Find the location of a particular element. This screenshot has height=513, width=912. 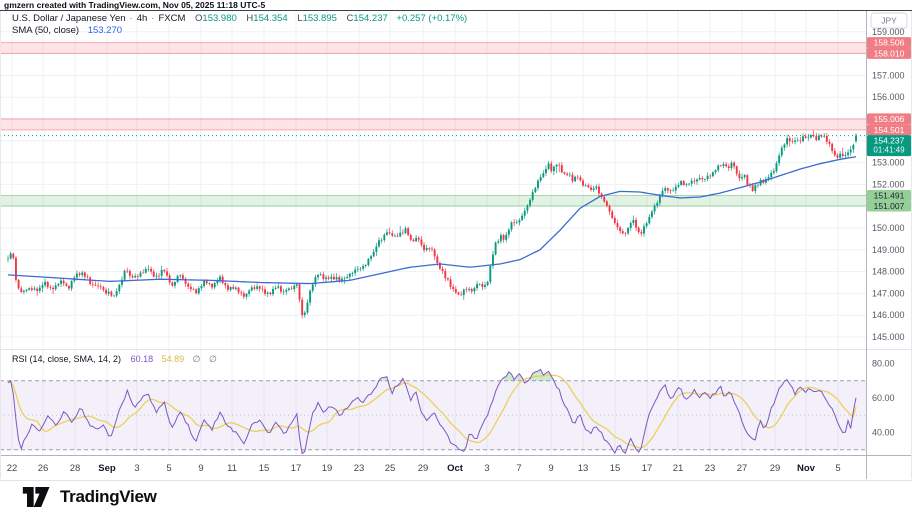

sma-legend: SMA (50, close) 153.270 is located at coordinates (67, 30).